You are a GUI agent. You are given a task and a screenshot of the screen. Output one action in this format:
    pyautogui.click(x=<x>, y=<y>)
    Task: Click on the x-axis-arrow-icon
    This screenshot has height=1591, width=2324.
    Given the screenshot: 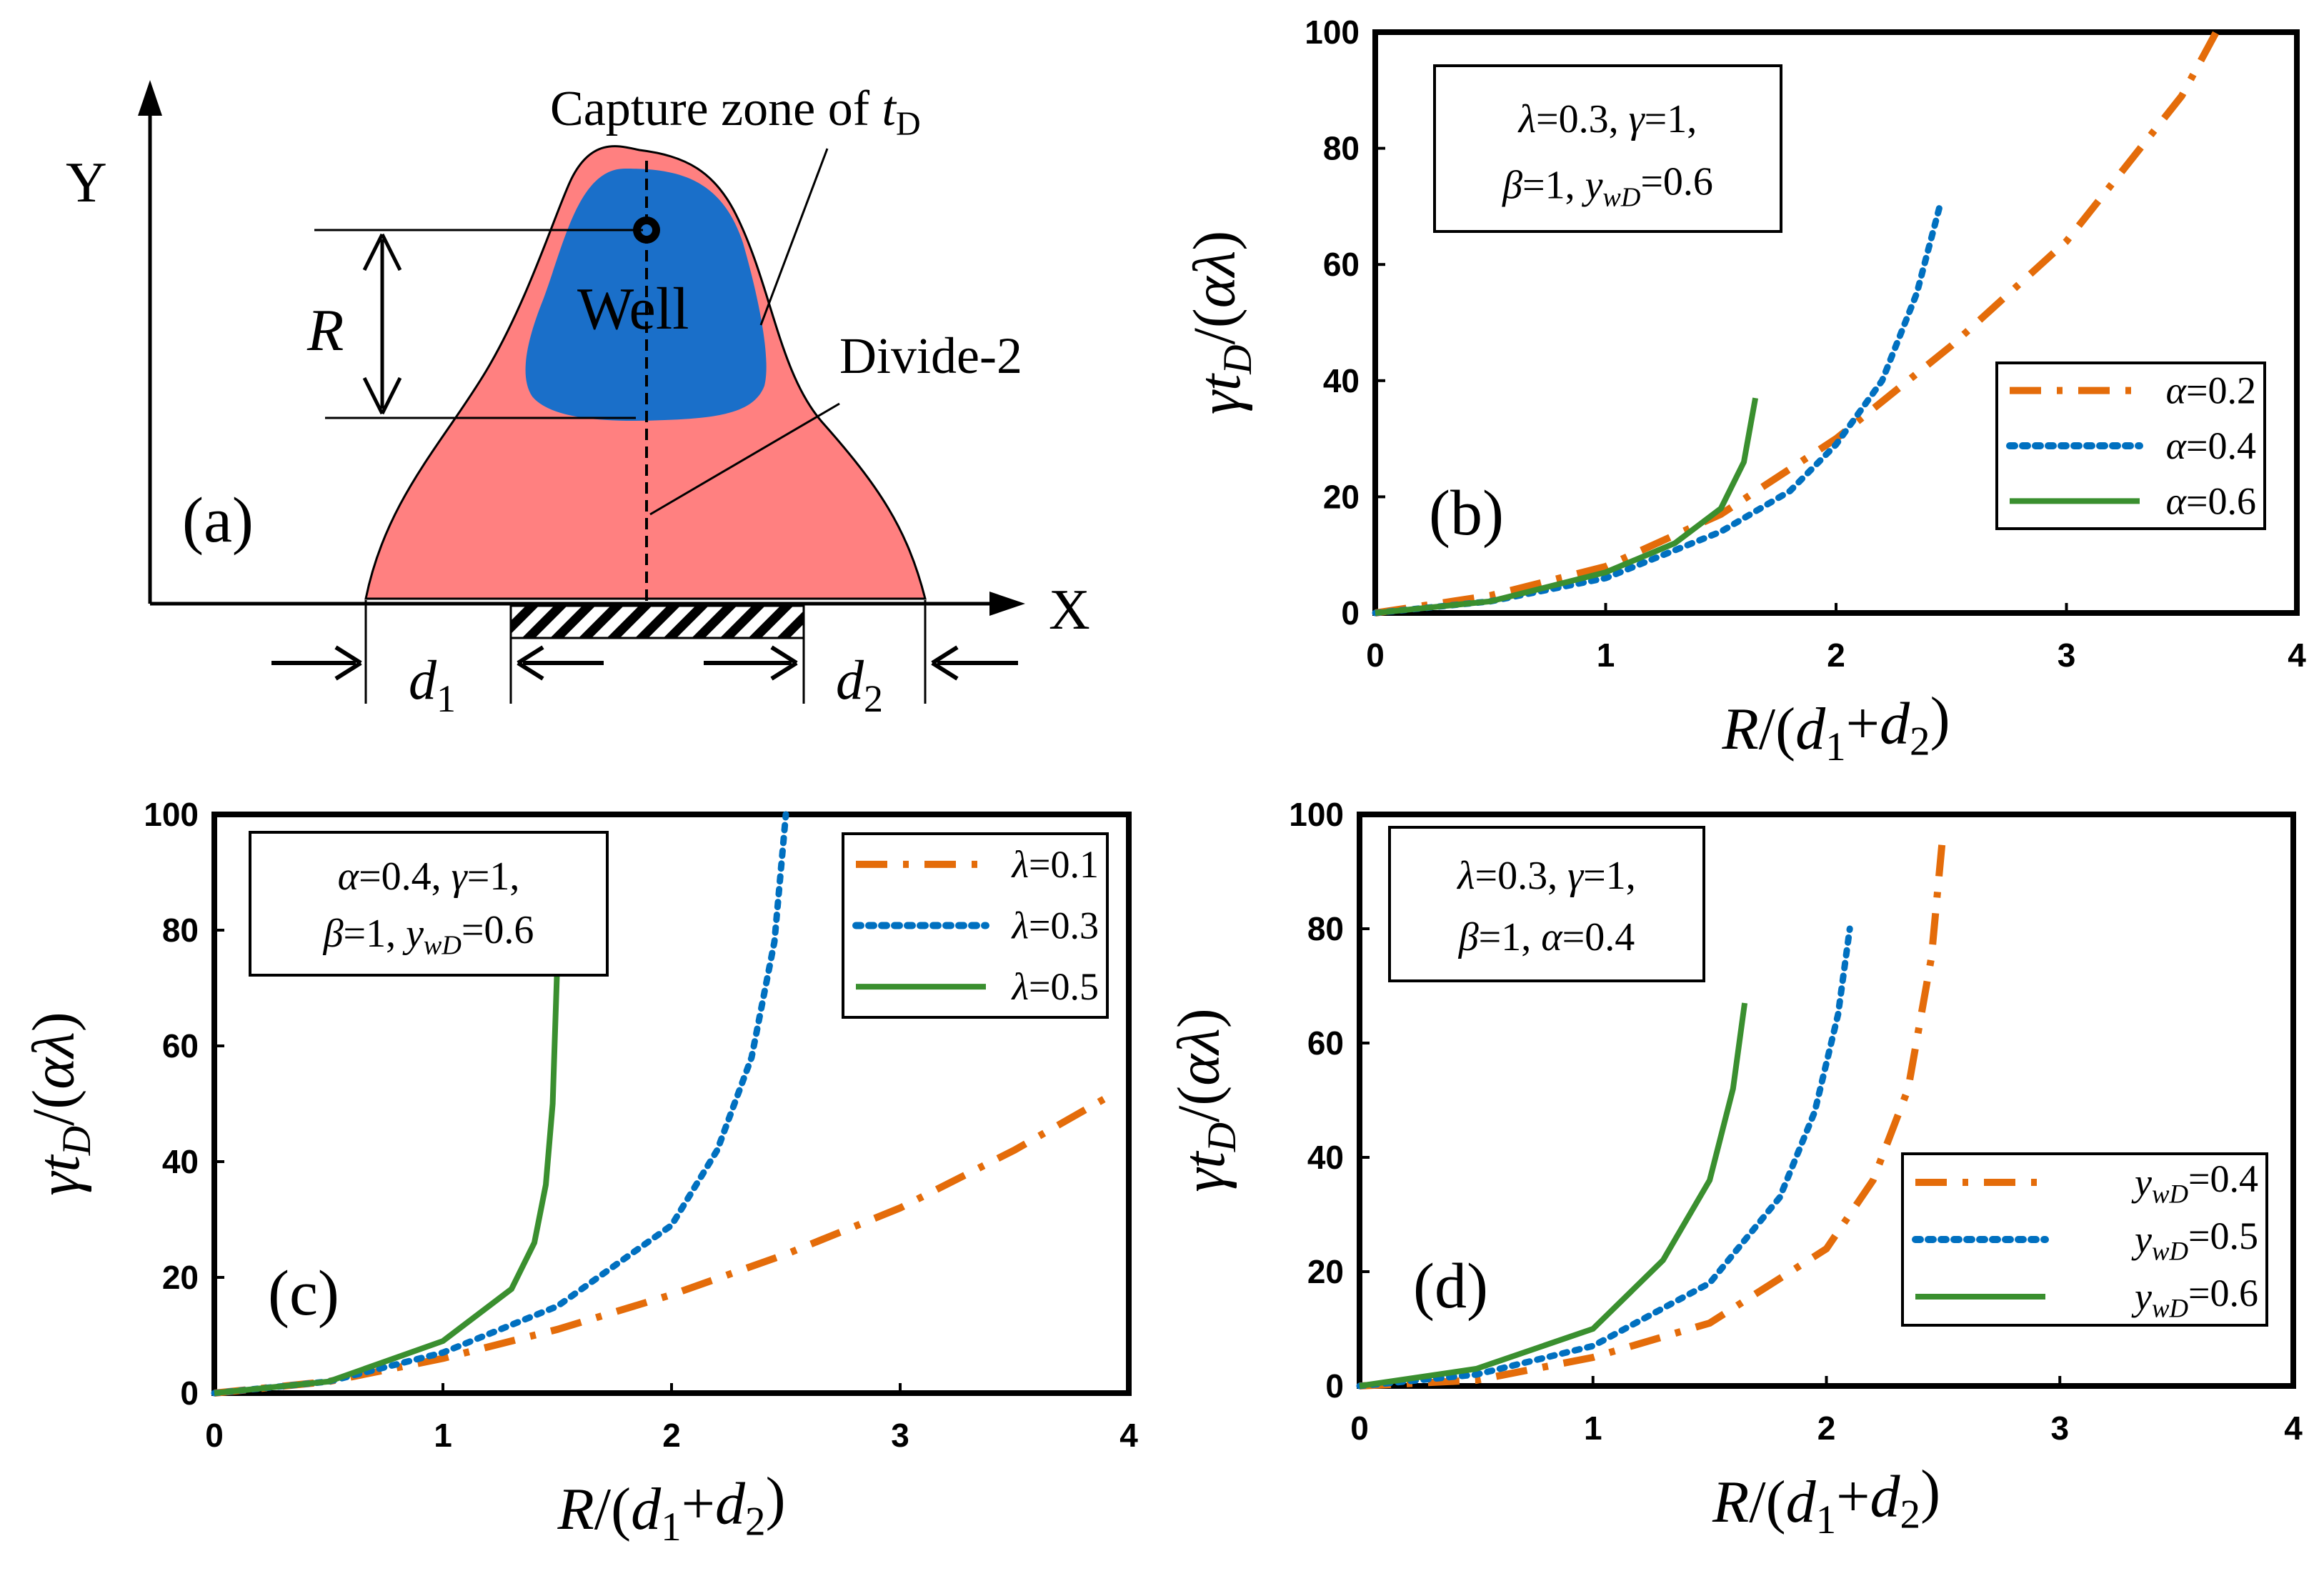 What is the action you would take?
    pyautogui.click(x=1007, y=604)
    